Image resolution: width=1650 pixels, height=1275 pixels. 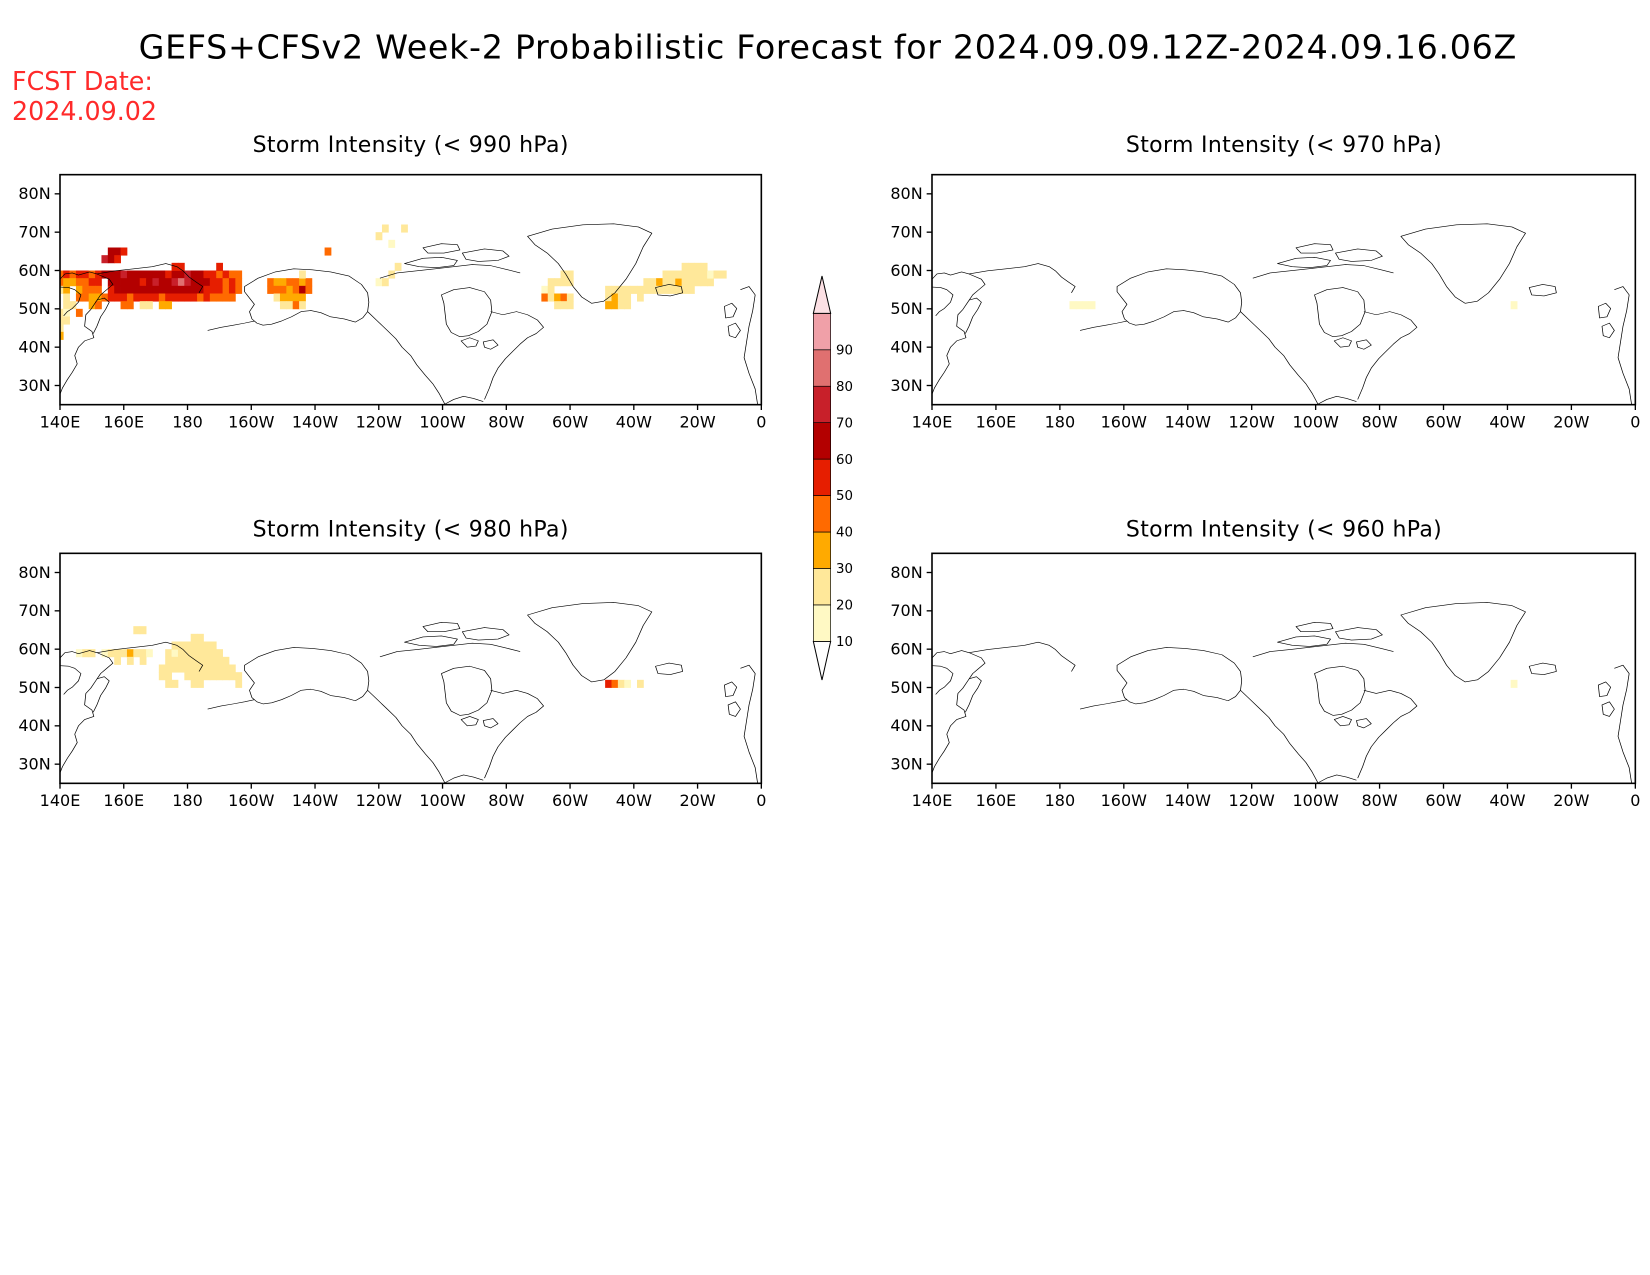 What do you see at coordinates (570, 800) in the screenshot?
I see `lon-tick-label: 60W` at bounding box center [570, 800].